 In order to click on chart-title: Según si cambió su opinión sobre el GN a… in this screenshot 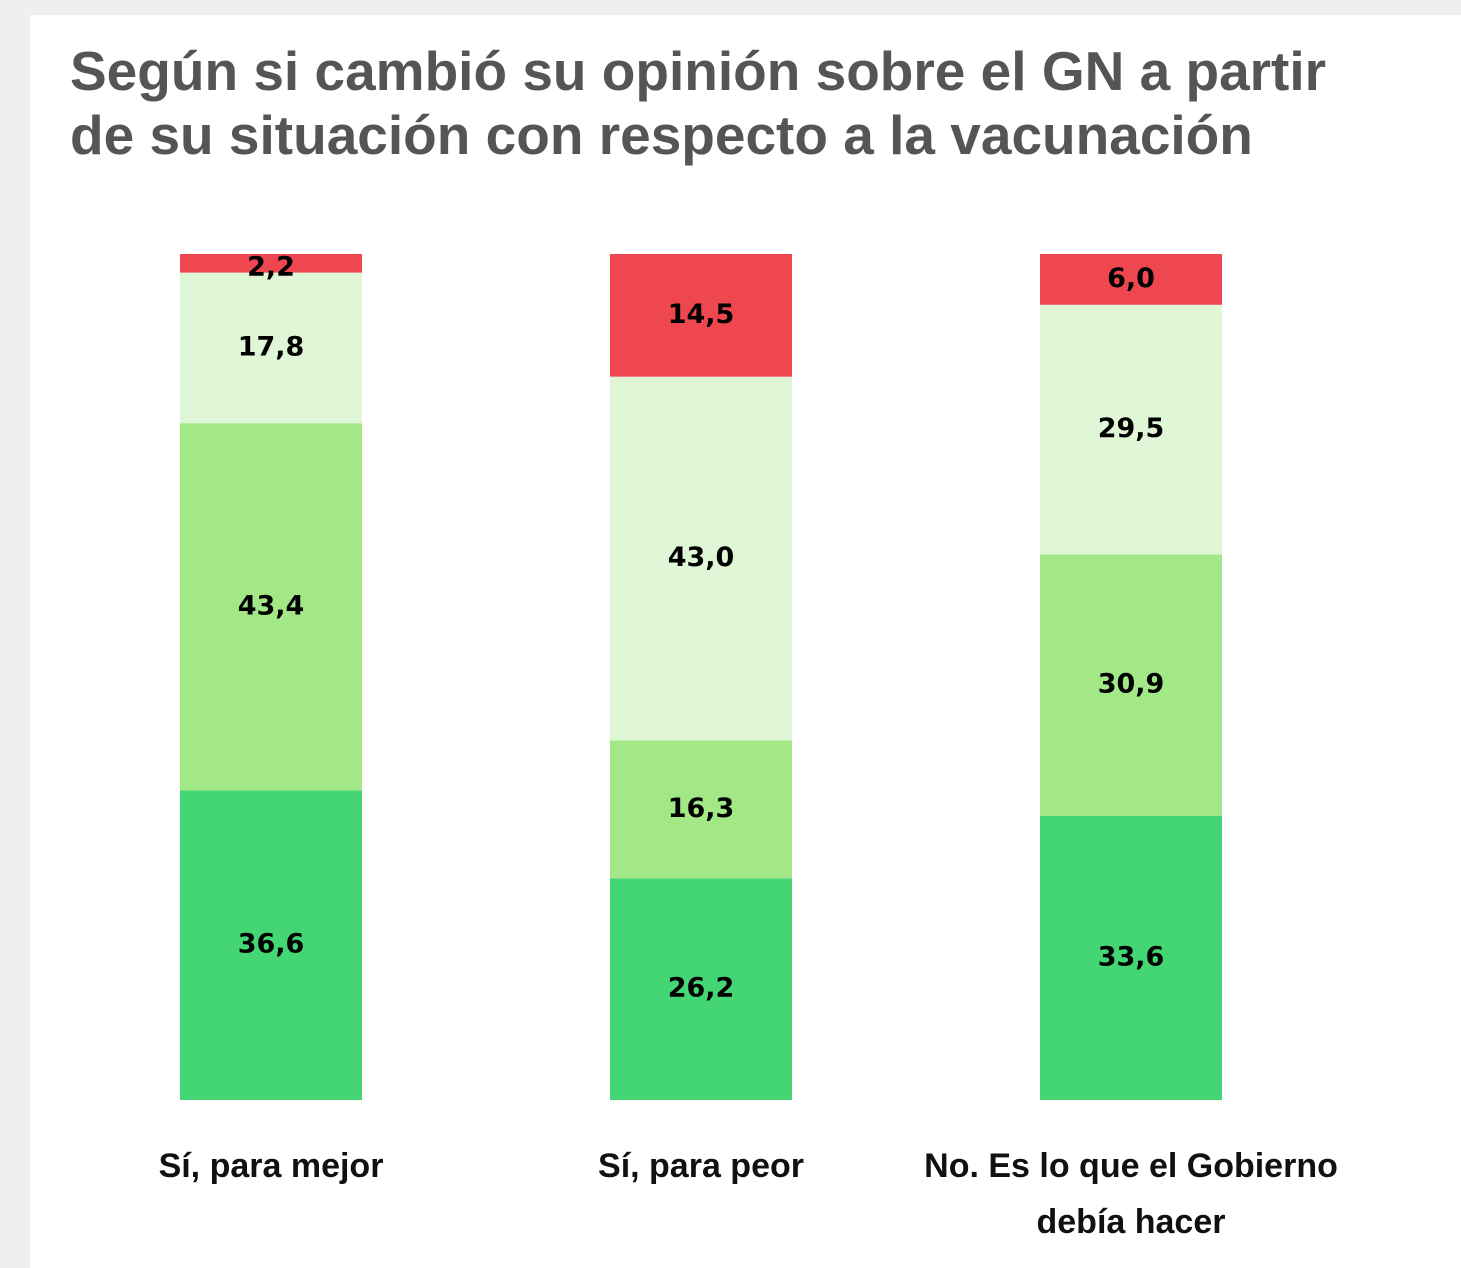, I will do `click(698, 71)`.